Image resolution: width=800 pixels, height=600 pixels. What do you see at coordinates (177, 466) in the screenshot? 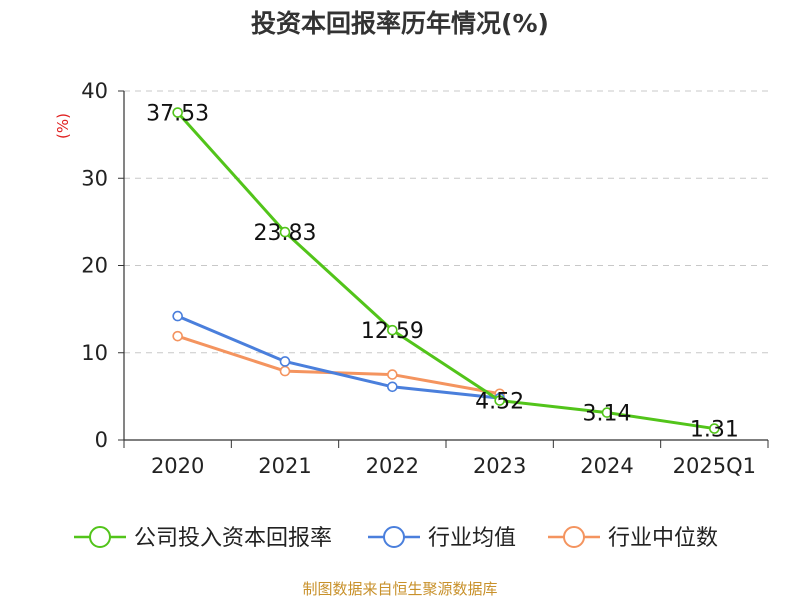
I see `x-tick-label: 2020` at bounding box center [177, 466].